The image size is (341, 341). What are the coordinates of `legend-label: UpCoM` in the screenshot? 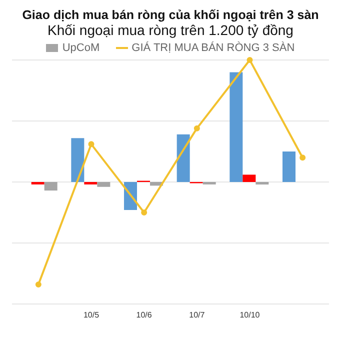 It's located at (80, 48).